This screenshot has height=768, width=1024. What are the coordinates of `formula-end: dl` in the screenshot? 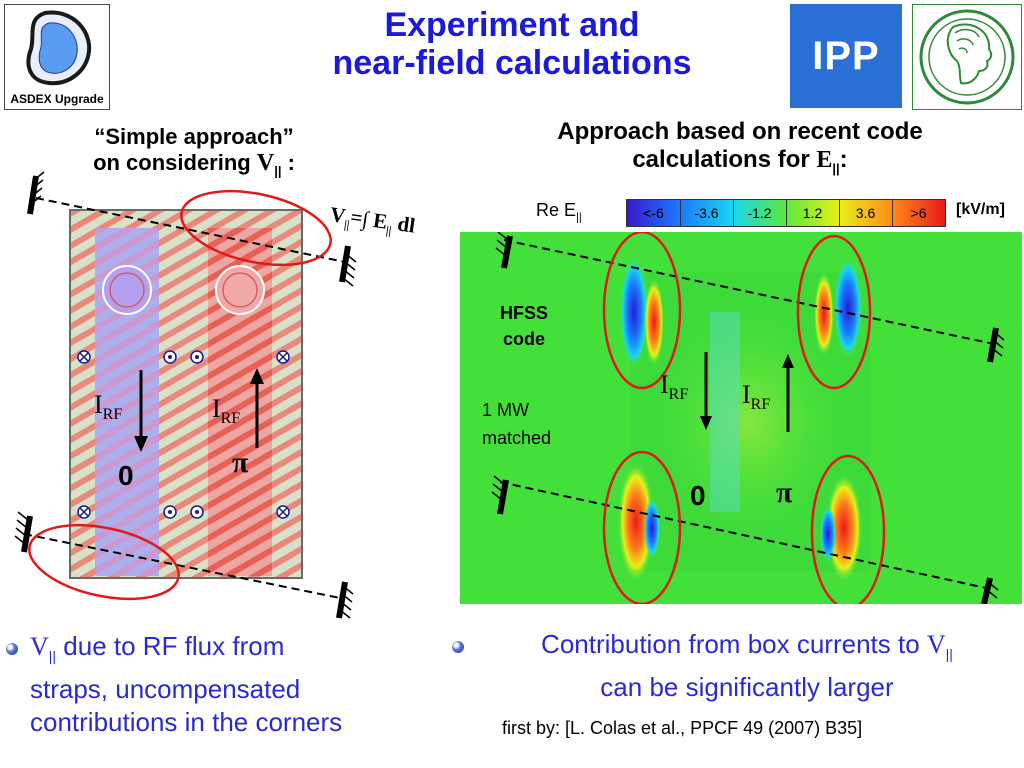 It's located at (403, 224).